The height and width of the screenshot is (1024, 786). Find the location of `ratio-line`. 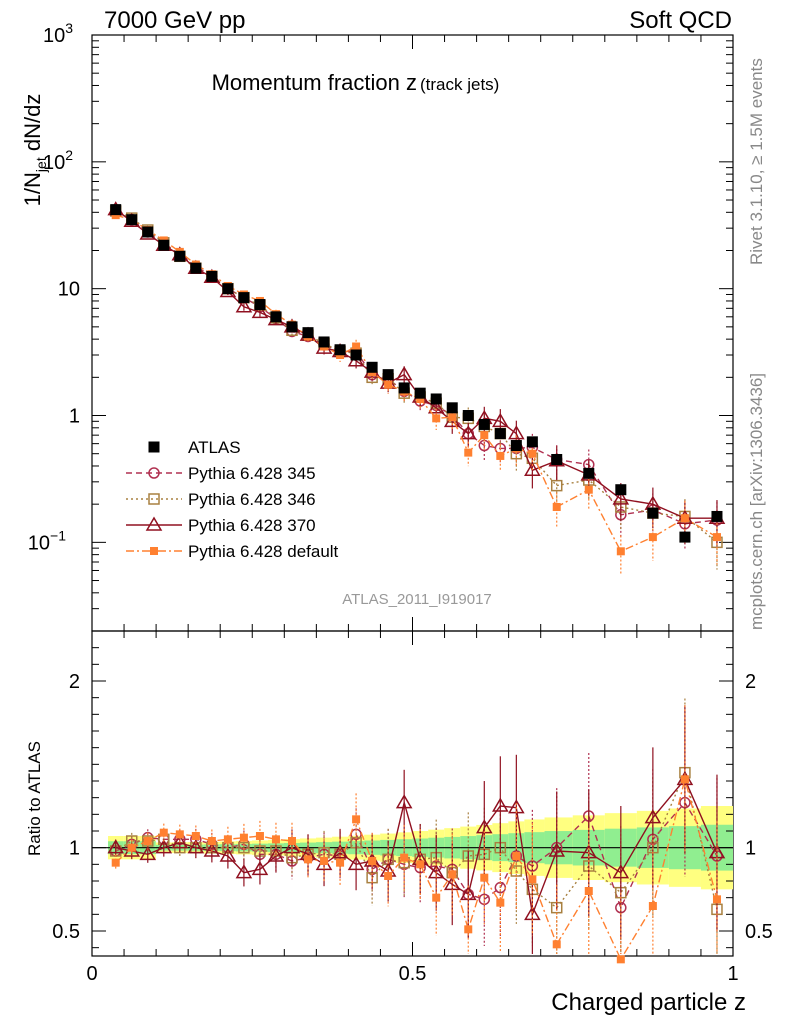

ratio-line is located at coordinates (416, 855).